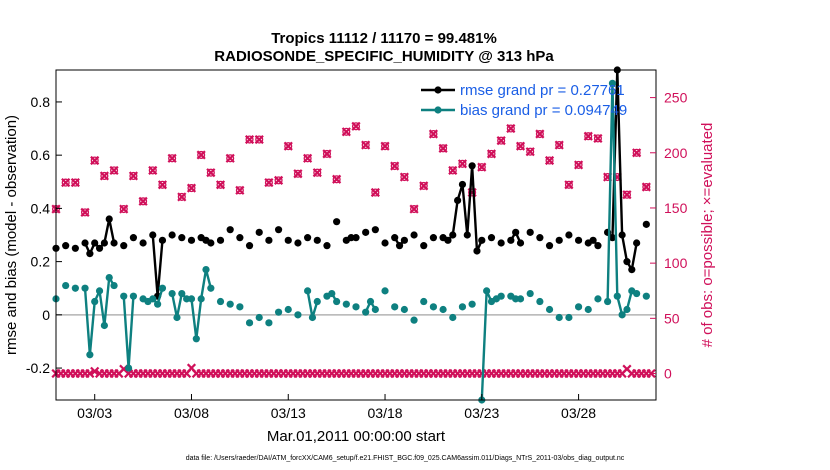  What do you see at coordinates (41, 102) in the screenshot?
I see `y-left-tick-label: 0.8` at bounding box center [41, 102].